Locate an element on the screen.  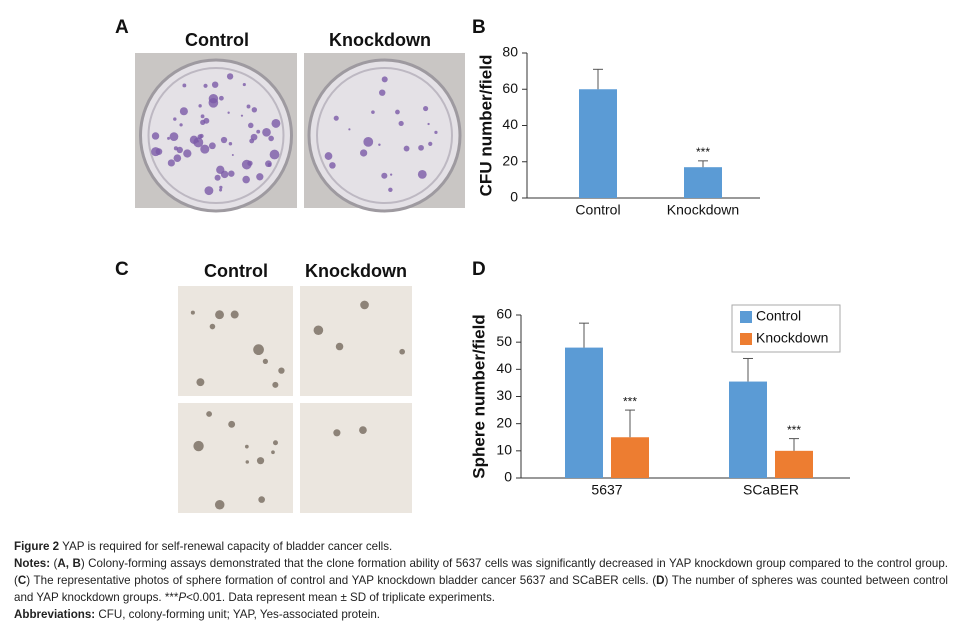
legend-swatch is located at coordinates (746, 317).